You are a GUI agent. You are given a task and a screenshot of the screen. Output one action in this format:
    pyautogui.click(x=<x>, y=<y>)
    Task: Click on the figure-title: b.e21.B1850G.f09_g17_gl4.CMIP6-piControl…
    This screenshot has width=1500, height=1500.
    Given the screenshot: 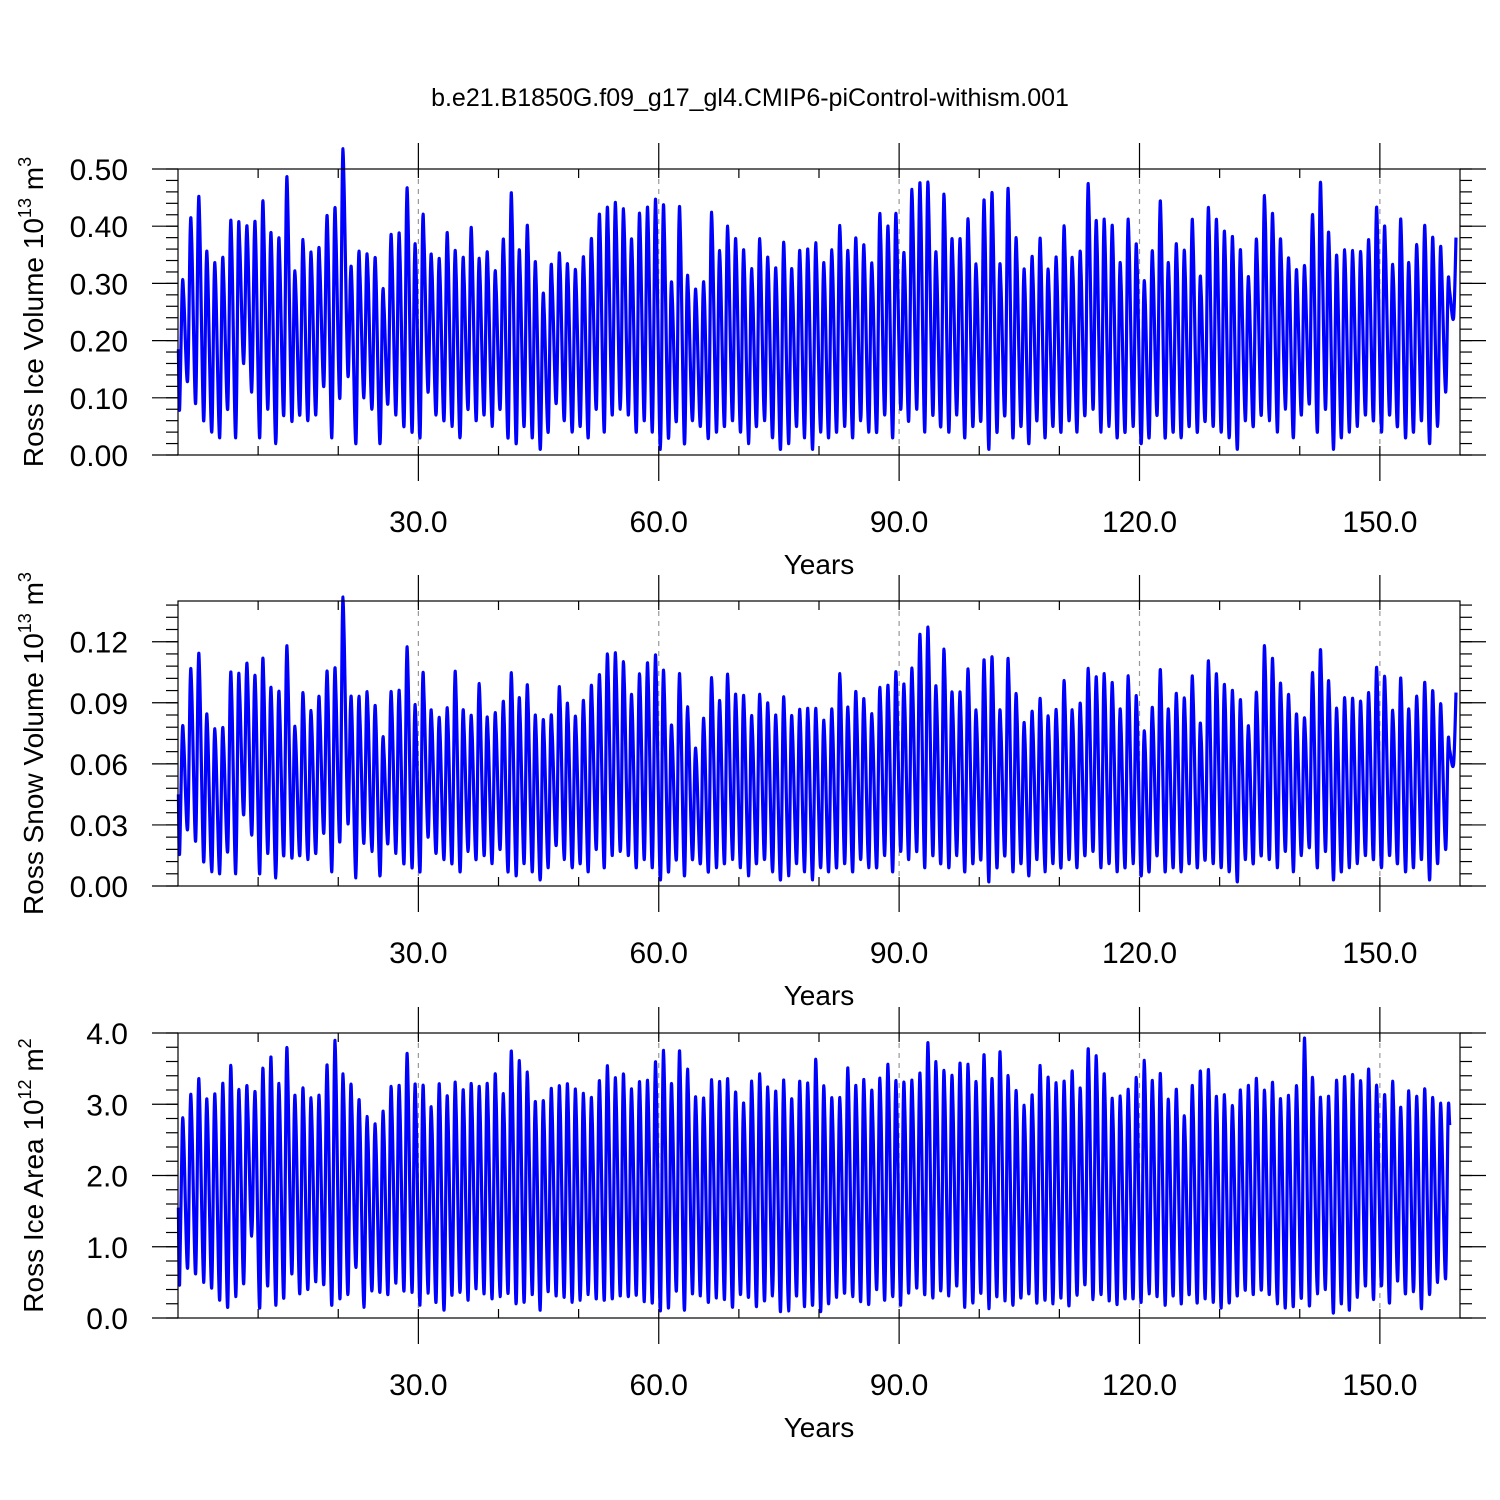 What is the action you would take?
    pyautogui.click(x=750, y=98)
    